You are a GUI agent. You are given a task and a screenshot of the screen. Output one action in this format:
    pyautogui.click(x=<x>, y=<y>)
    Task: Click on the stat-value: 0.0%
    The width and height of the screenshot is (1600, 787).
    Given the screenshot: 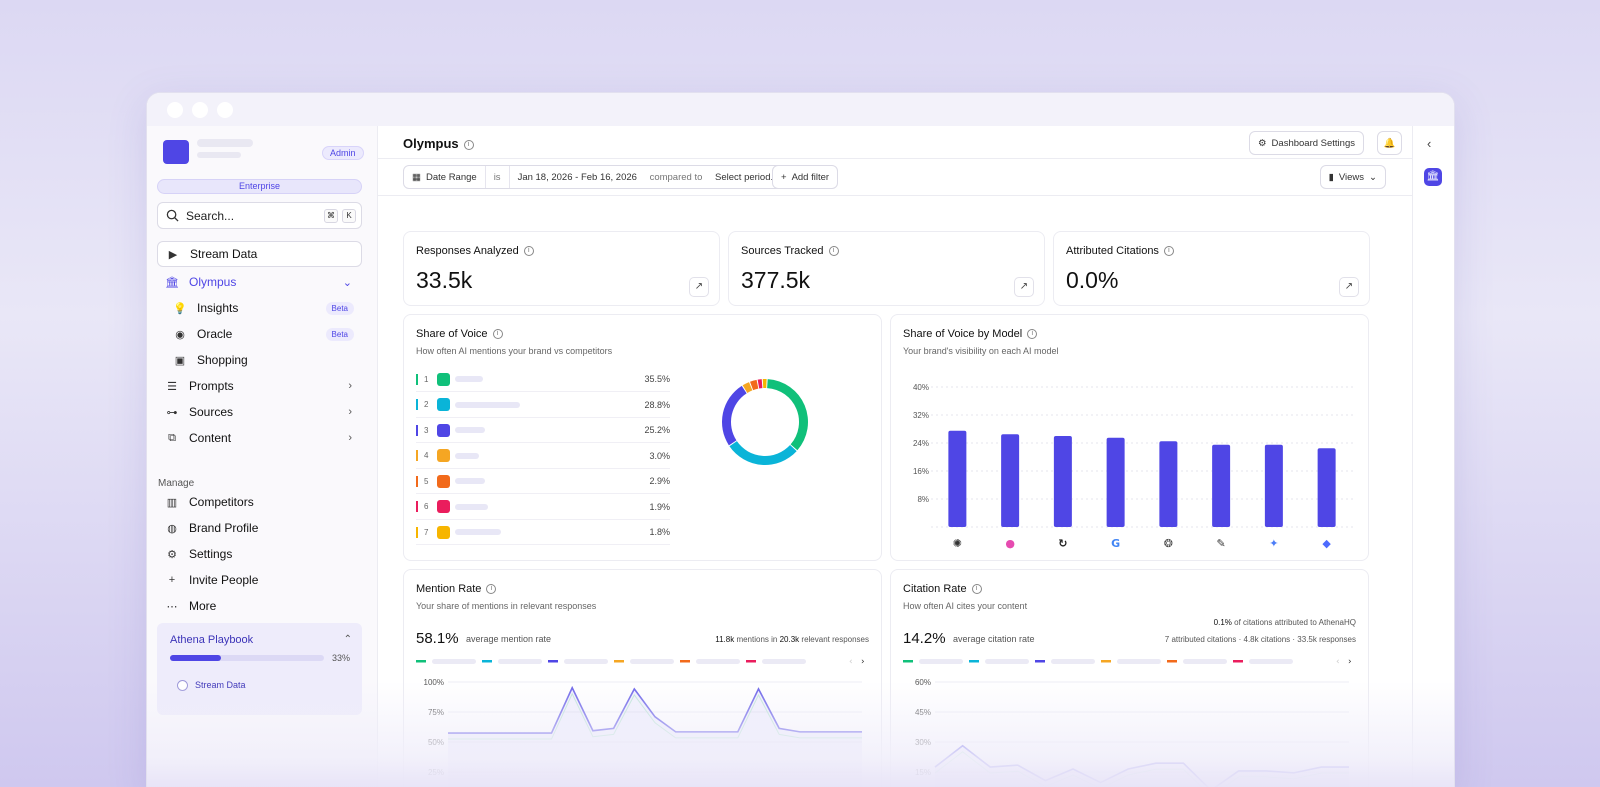 What is the action you would take?
    pyautogui.click(x=1092, y=280)
    